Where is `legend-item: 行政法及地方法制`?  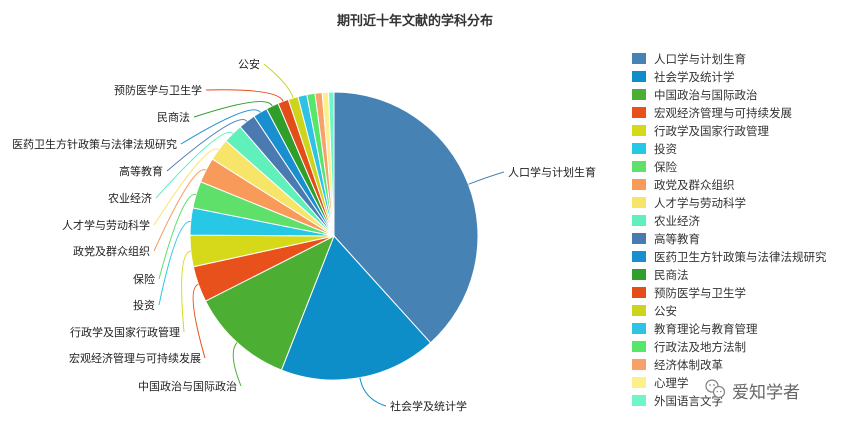 legend-item: 行政法及地方法制 is located at coordinates (689, 347).